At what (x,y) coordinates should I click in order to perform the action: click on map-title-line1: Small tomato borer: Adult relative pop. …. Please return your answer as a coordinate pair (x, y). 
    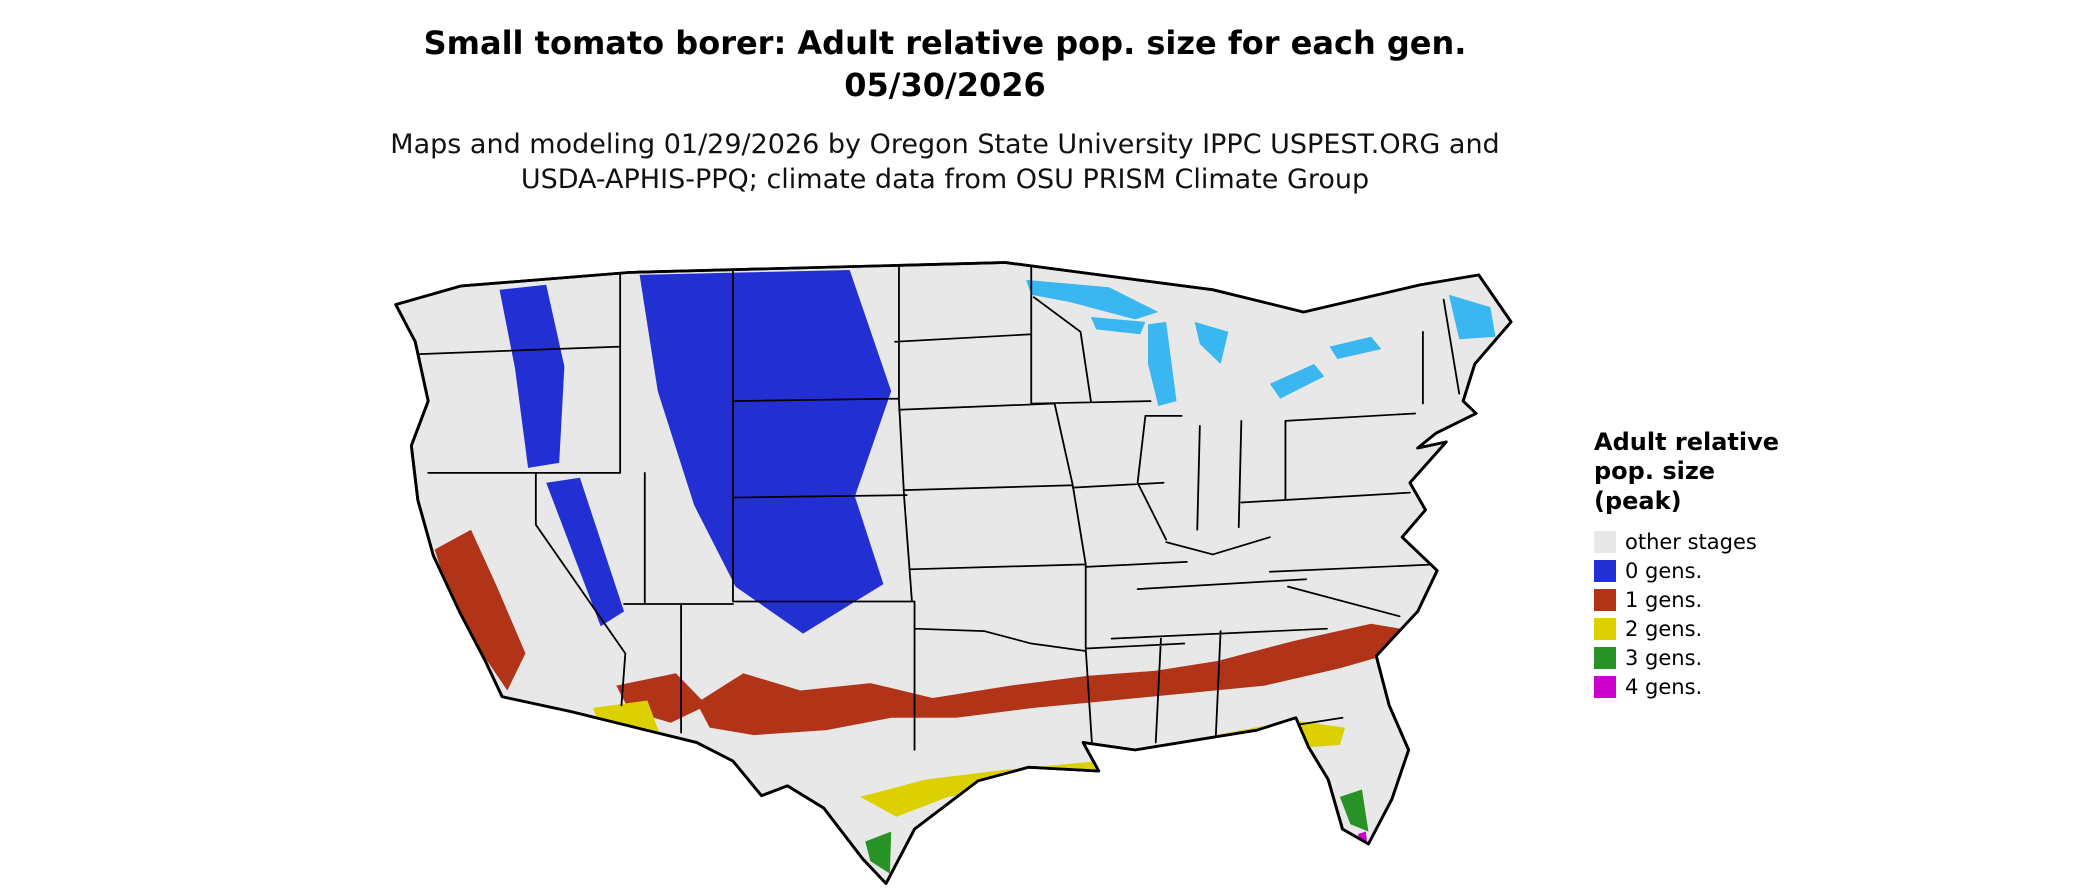
    Looking at the image, I should click on (945, 43).